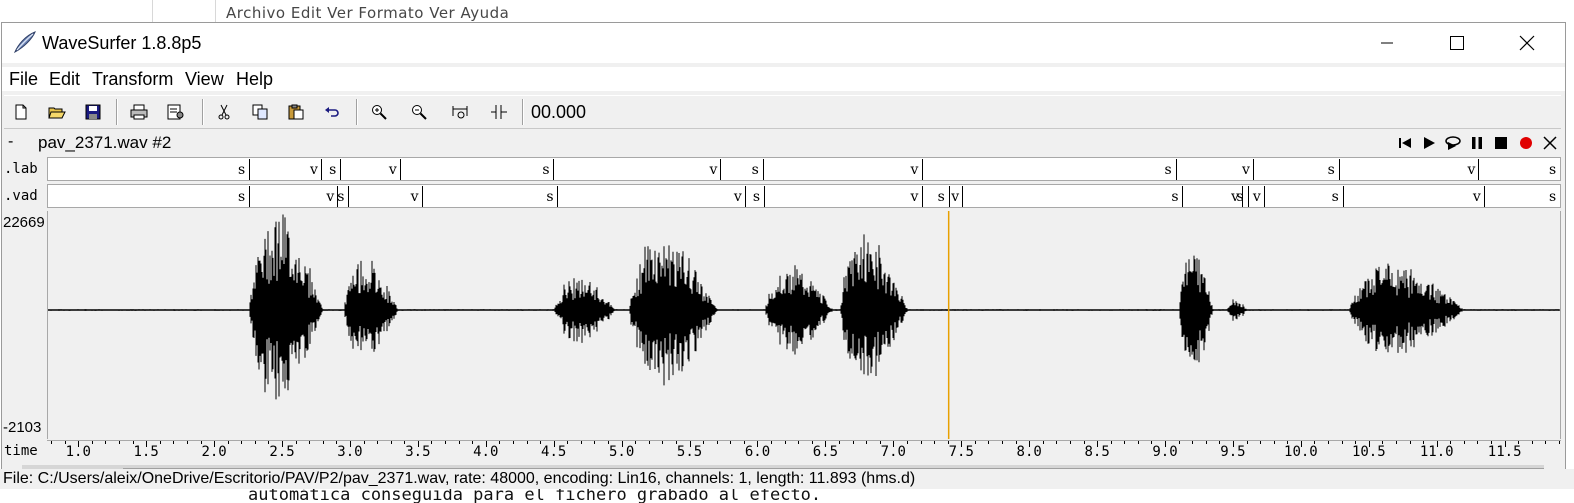 The image size is (1574, 503). I want to click on new-file-button, so click(21, 112).